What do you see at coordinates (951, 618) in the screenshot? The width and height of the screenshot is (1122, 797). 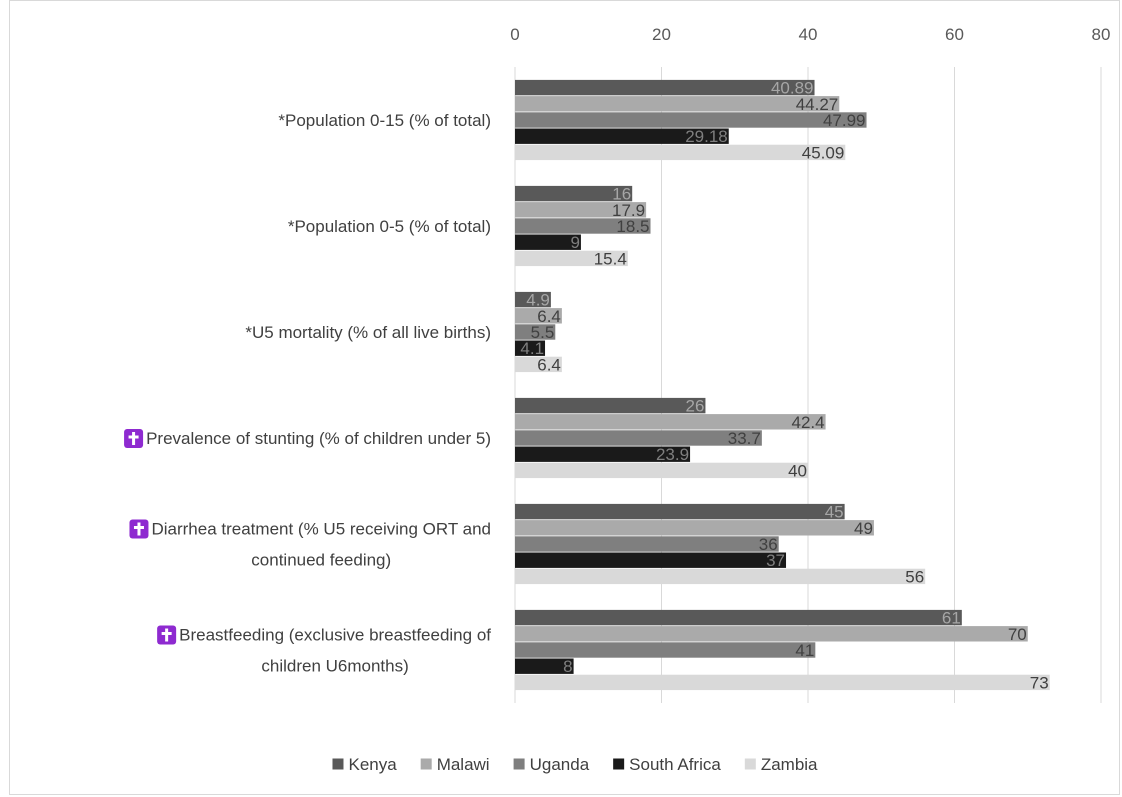 I see `data-label: 61` at bounding box center [951, 618].